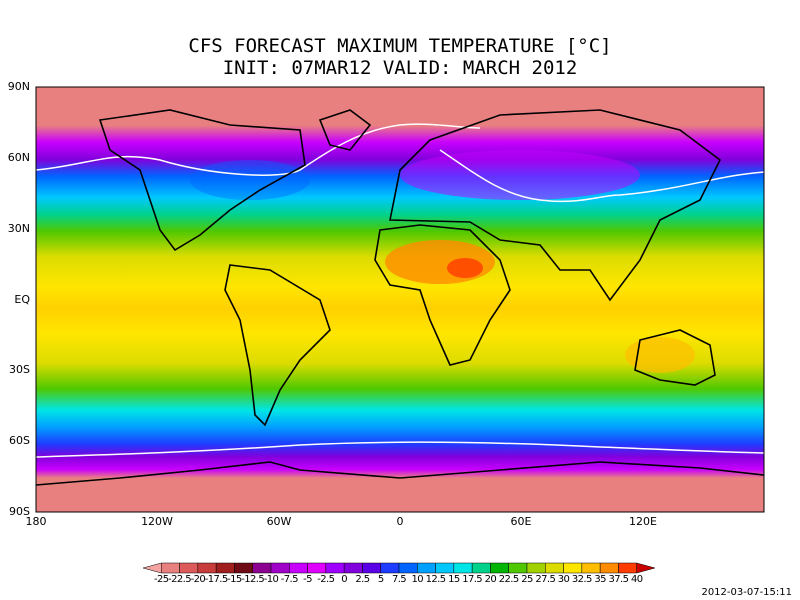  What do you see at coordinates (582, 579) in the screenshot?
I see `colorbar-label: 32.5` at bounding box center [582, 579].